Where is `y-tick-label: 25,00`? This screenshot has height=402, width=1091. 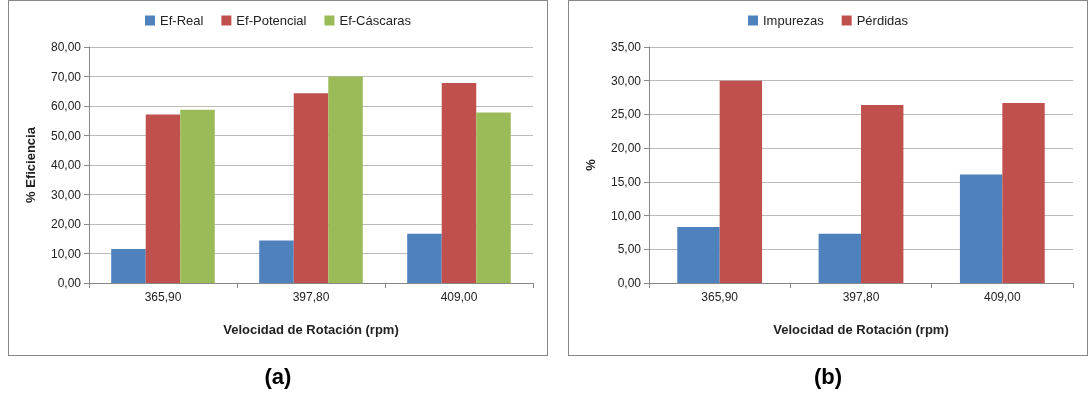 y-tick-label: 25,00 is located at coordinates (626, 114).